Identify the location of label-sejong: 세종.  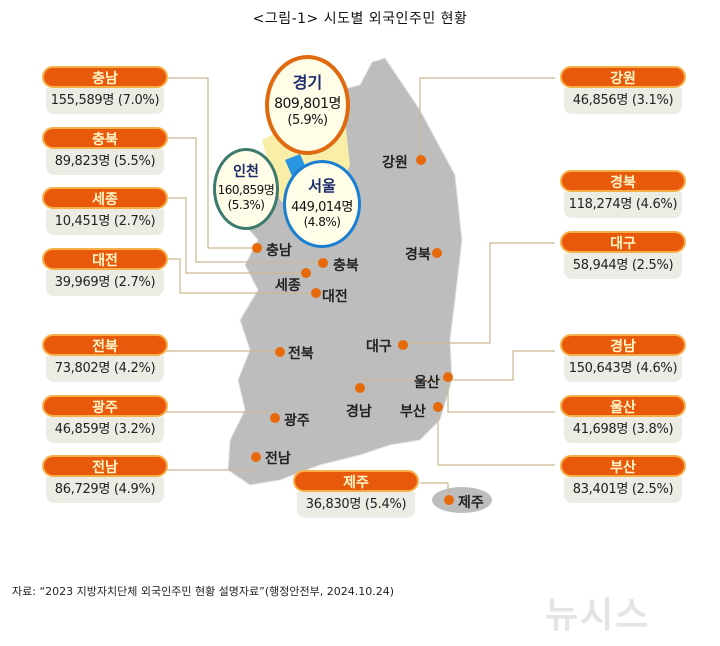
(288, 286).